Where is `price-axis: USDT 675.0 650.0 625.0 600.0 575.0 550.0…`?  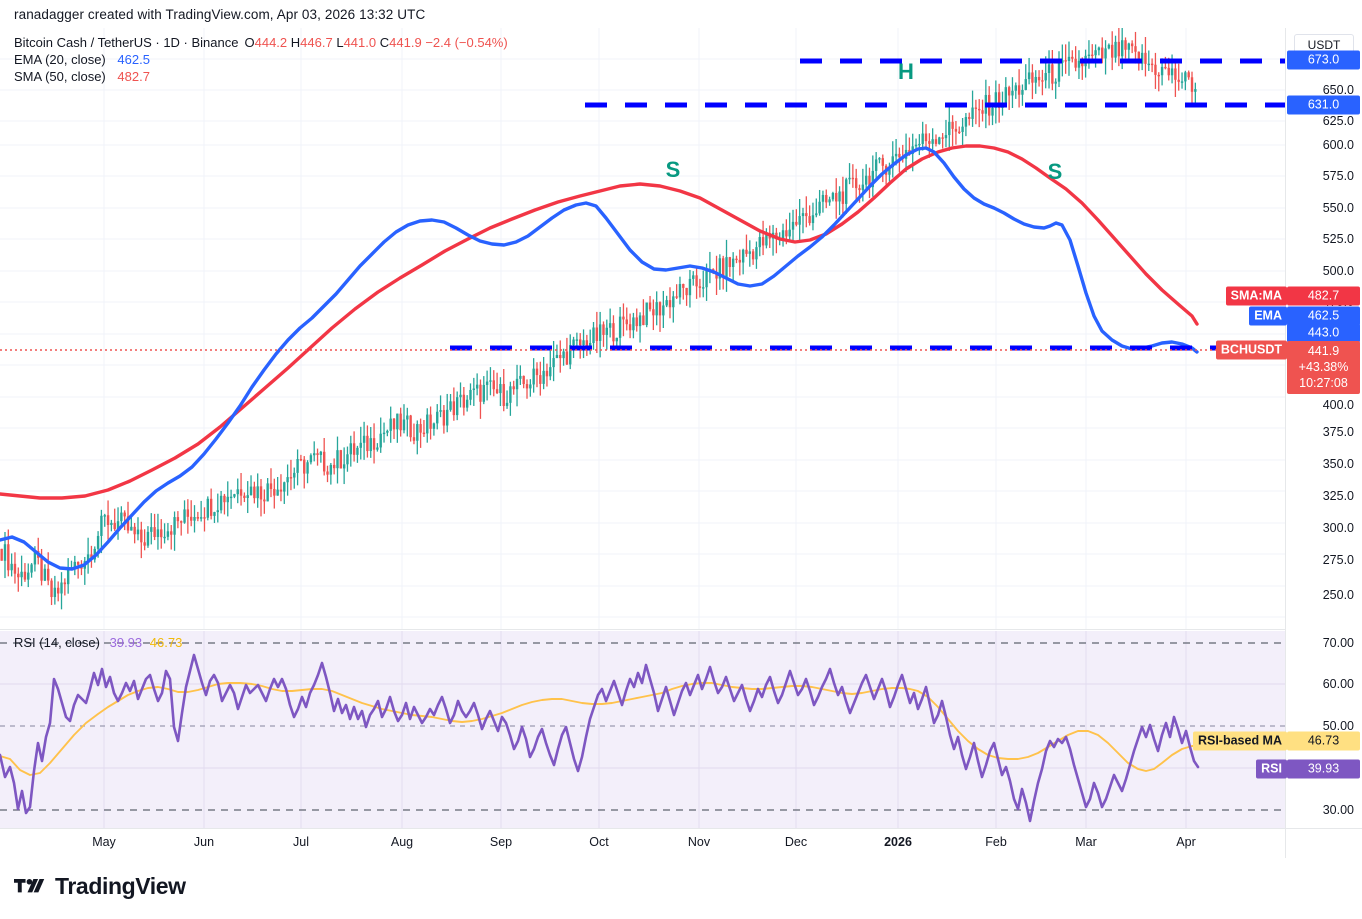 price-axis: USDT 675.0 650.0 625.0 600.0 575.0 550.0… is located at coordinates (1277, 428).